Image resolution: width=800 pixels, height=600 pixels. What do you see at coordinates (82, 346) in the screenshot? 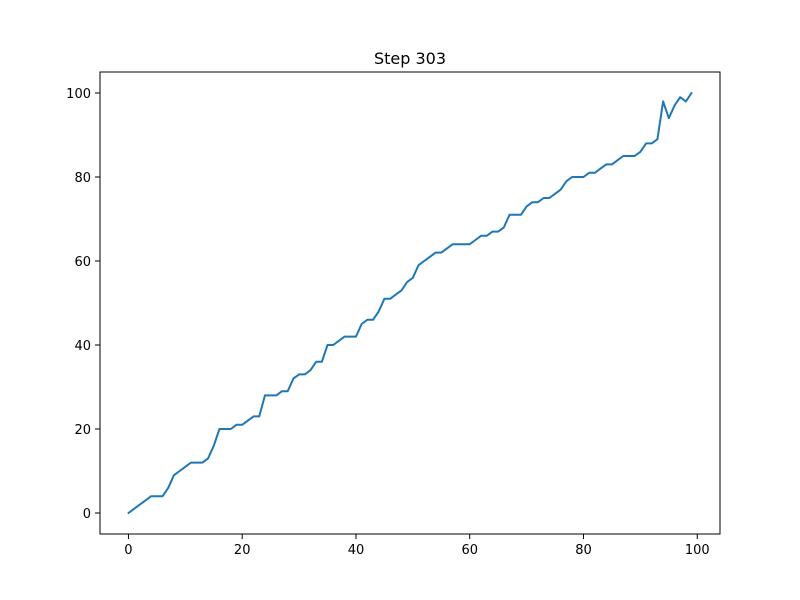
I see `y-tick-label: 40` at bounding box center [82, 346].